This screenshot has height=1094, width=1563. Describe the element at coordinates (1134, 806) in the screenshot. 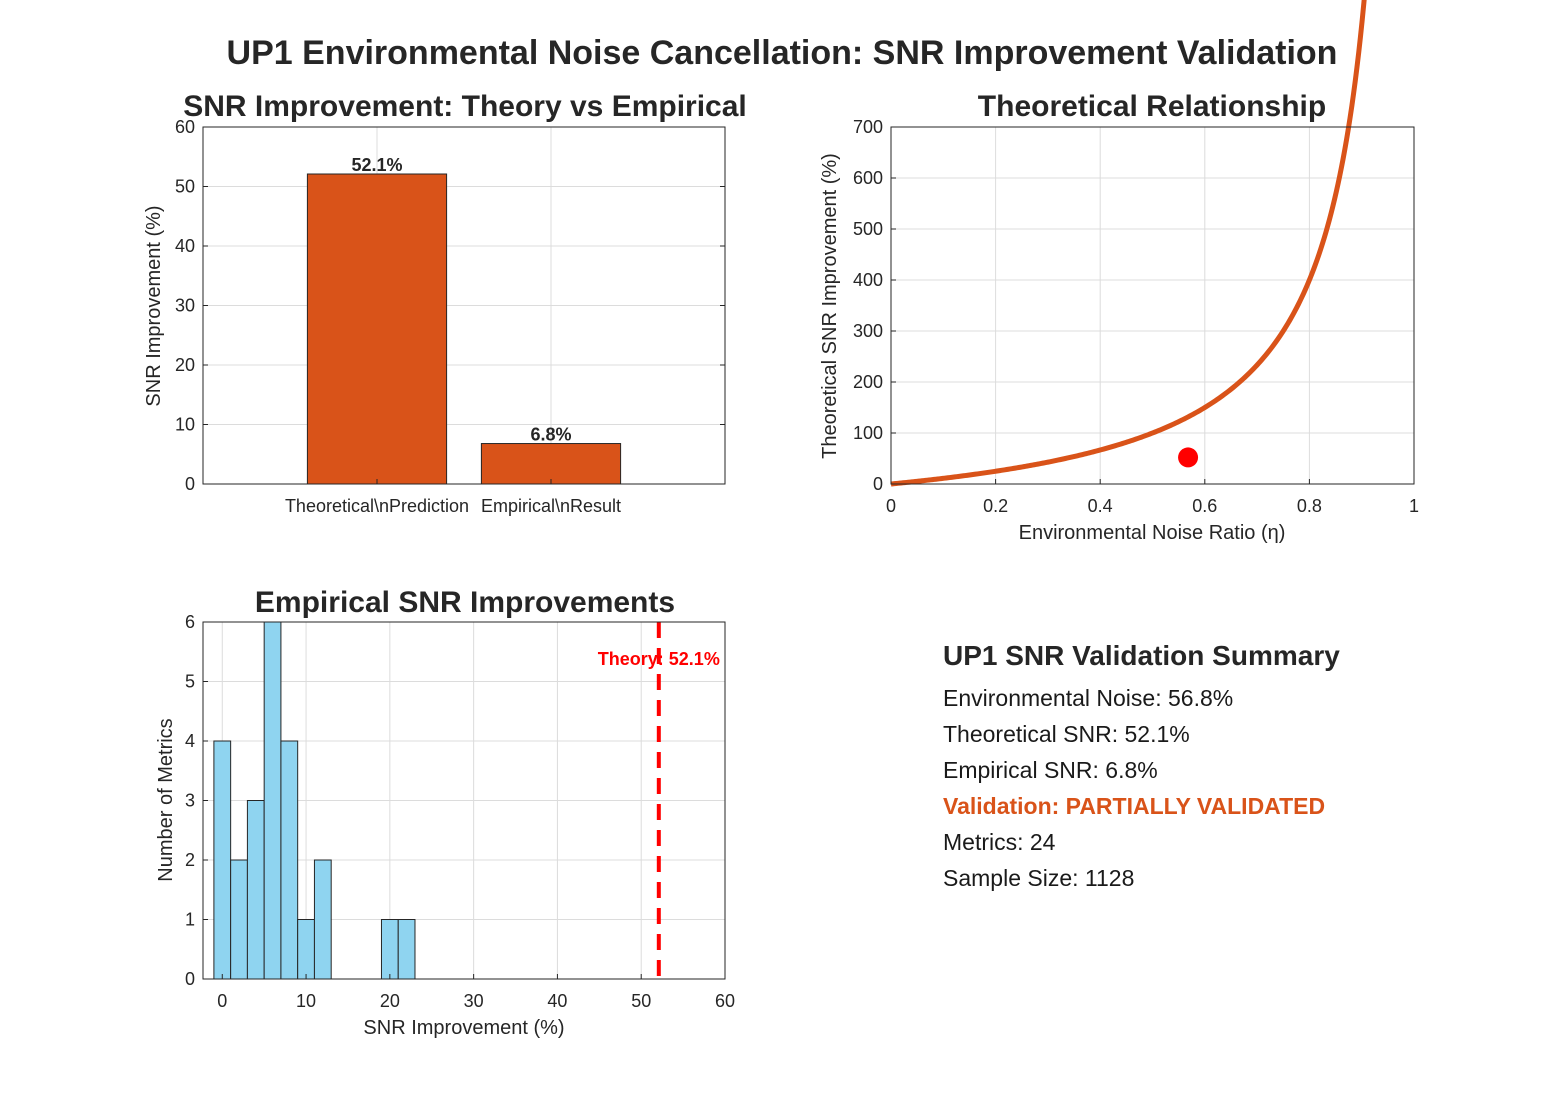

I see `summary-validation-status: Validation: PARTIALLY VALIDATED` at that location.